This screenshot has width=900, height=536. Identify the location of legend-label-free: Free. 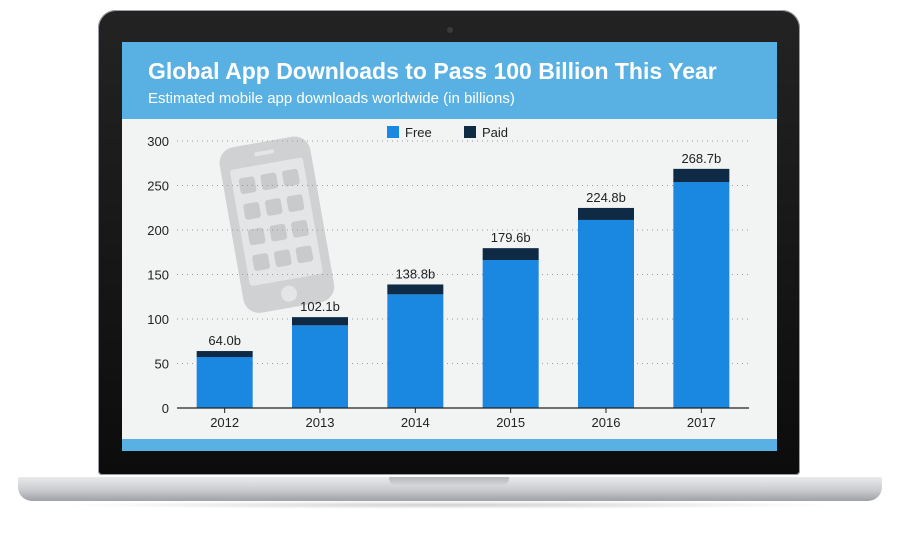
(418, 132).